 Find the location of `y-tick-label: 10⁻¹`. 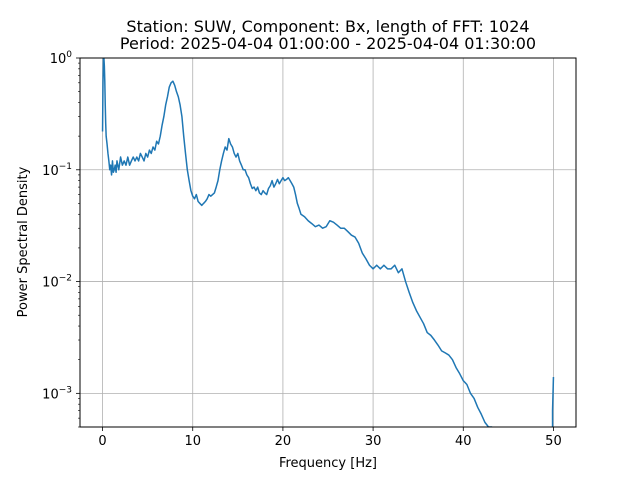

y-tick-label: 10⁻¹ is located at coordinates (57, 170).